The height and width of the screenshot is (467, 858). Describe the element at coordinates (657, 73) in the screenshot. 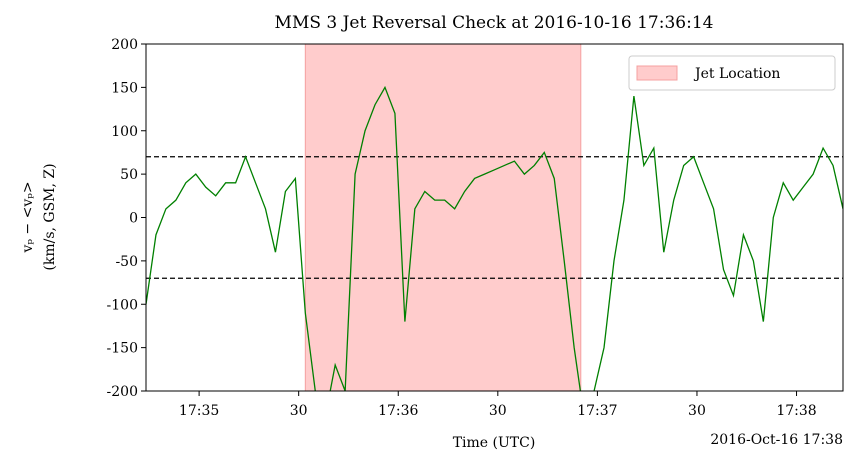

I see `legend-swatch` at that location.